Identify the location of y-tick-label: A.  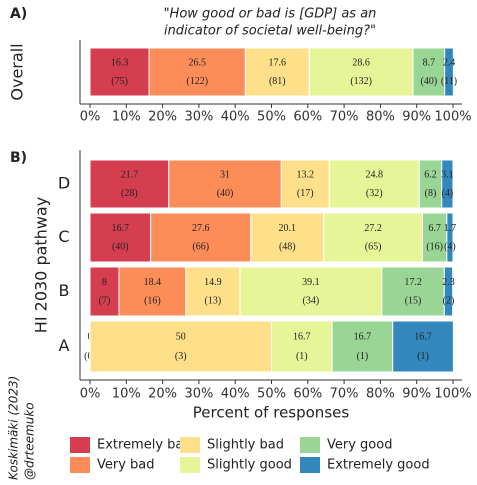
(64, 345).